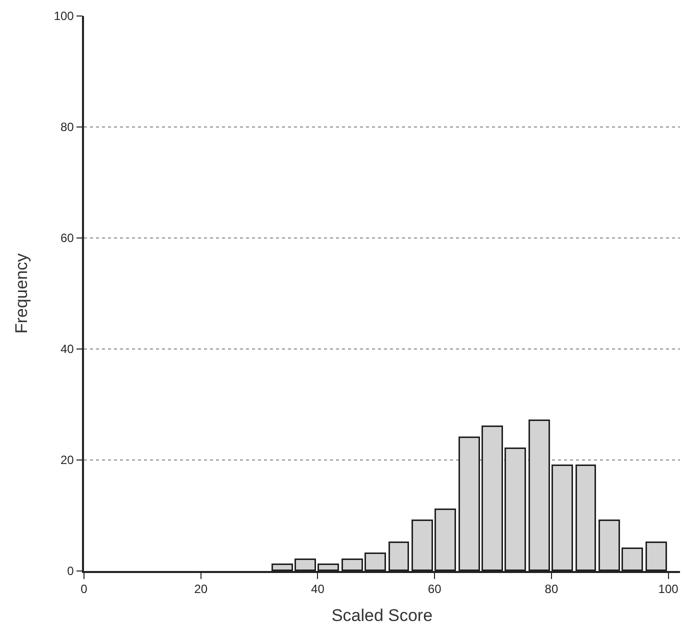 The width and height of the screenshot is (682, 635). I want to click on x-tick-label: 20, so click(201, 589).